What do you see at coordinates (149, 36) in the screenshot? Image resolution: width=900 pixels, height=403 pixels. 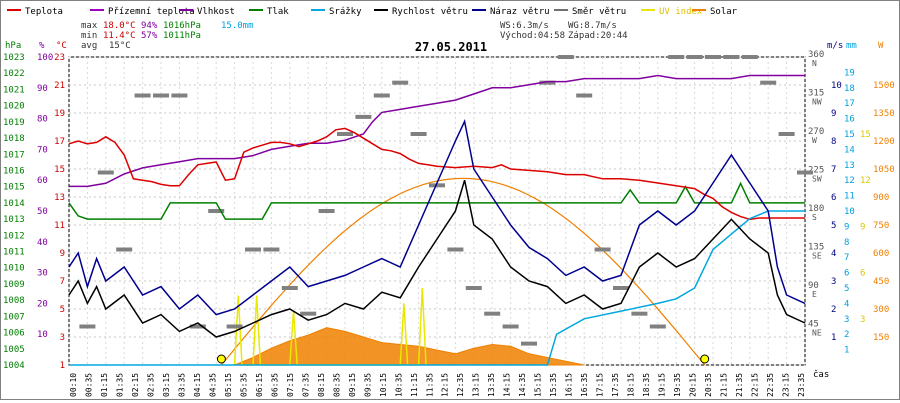 I see `stat-min-humidity: 57%` at bounding box center [149, 36].